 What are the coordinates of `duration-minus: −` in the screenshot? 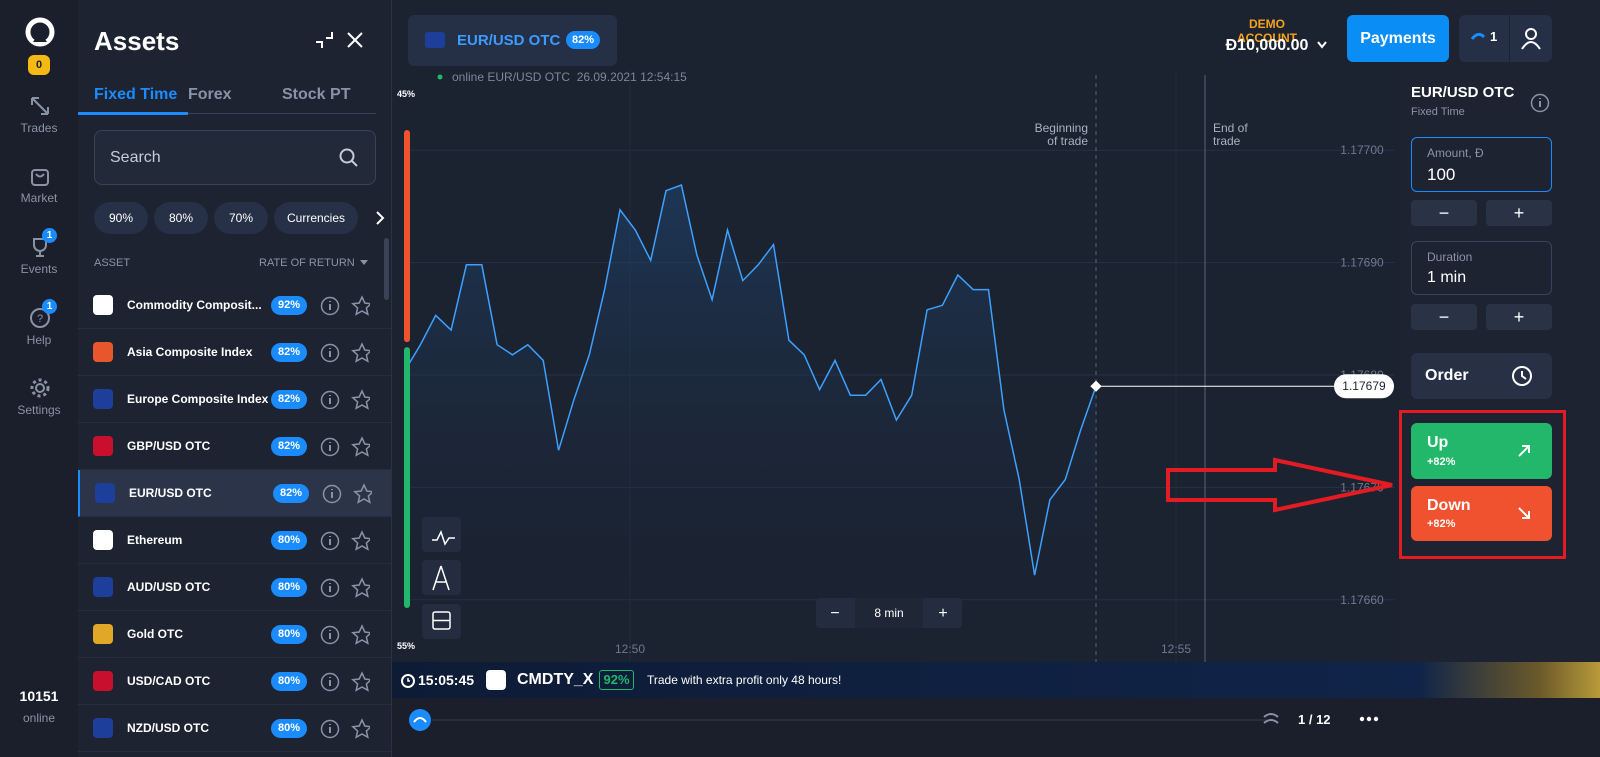 It's located at (1444, 317).